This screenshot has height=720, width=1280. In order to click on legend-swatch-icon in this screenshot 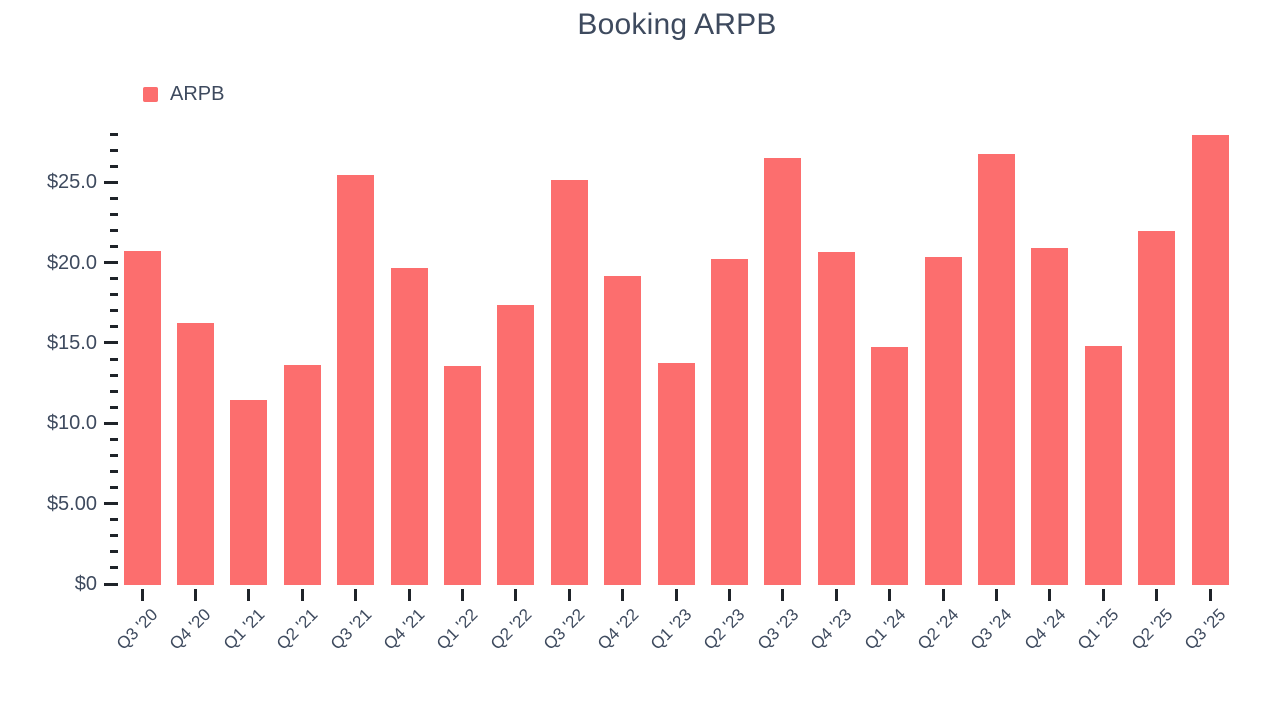, I will do `click(150, 94)`.